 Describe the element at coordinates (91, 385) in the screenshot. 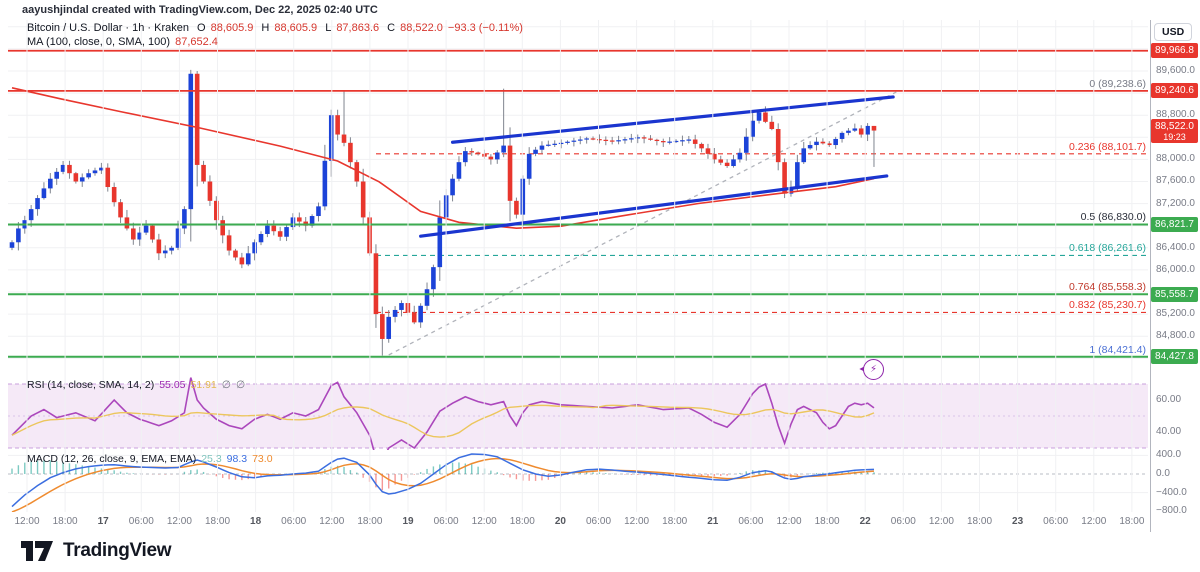

I see `rsi-title: RSI (14, close, SMA, 14, 2)` at that location.